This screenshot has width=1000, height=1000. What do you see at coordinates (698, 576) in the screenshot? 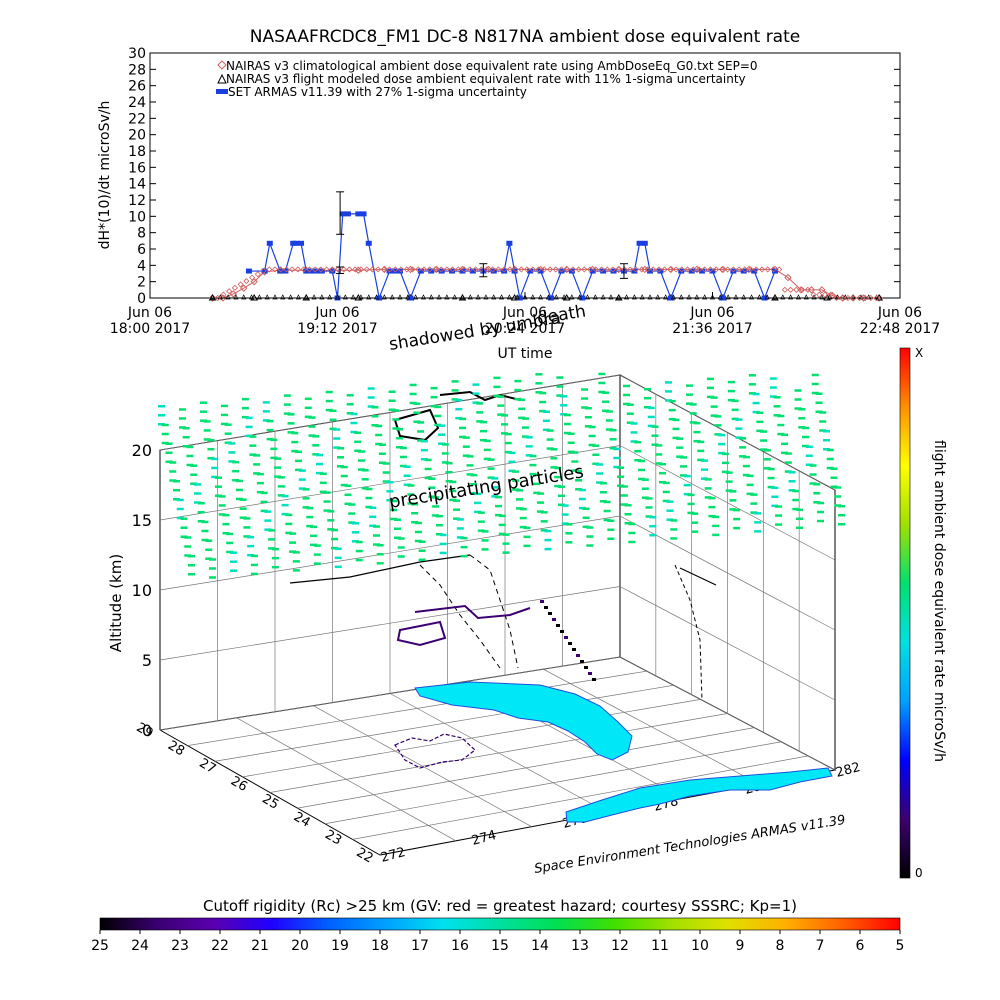
I see `side-track-upper` at bounding box center [698, 576].